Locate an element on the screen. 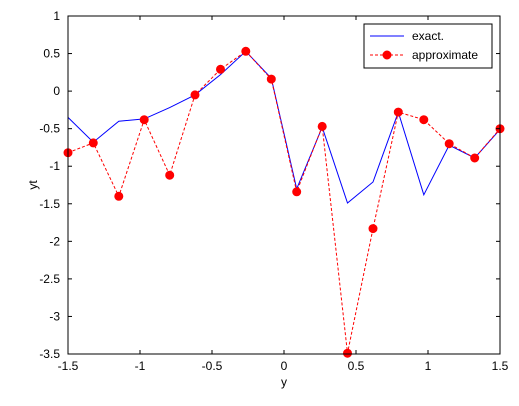  x-tick-label: -1 is located at coordinates (140, 366).